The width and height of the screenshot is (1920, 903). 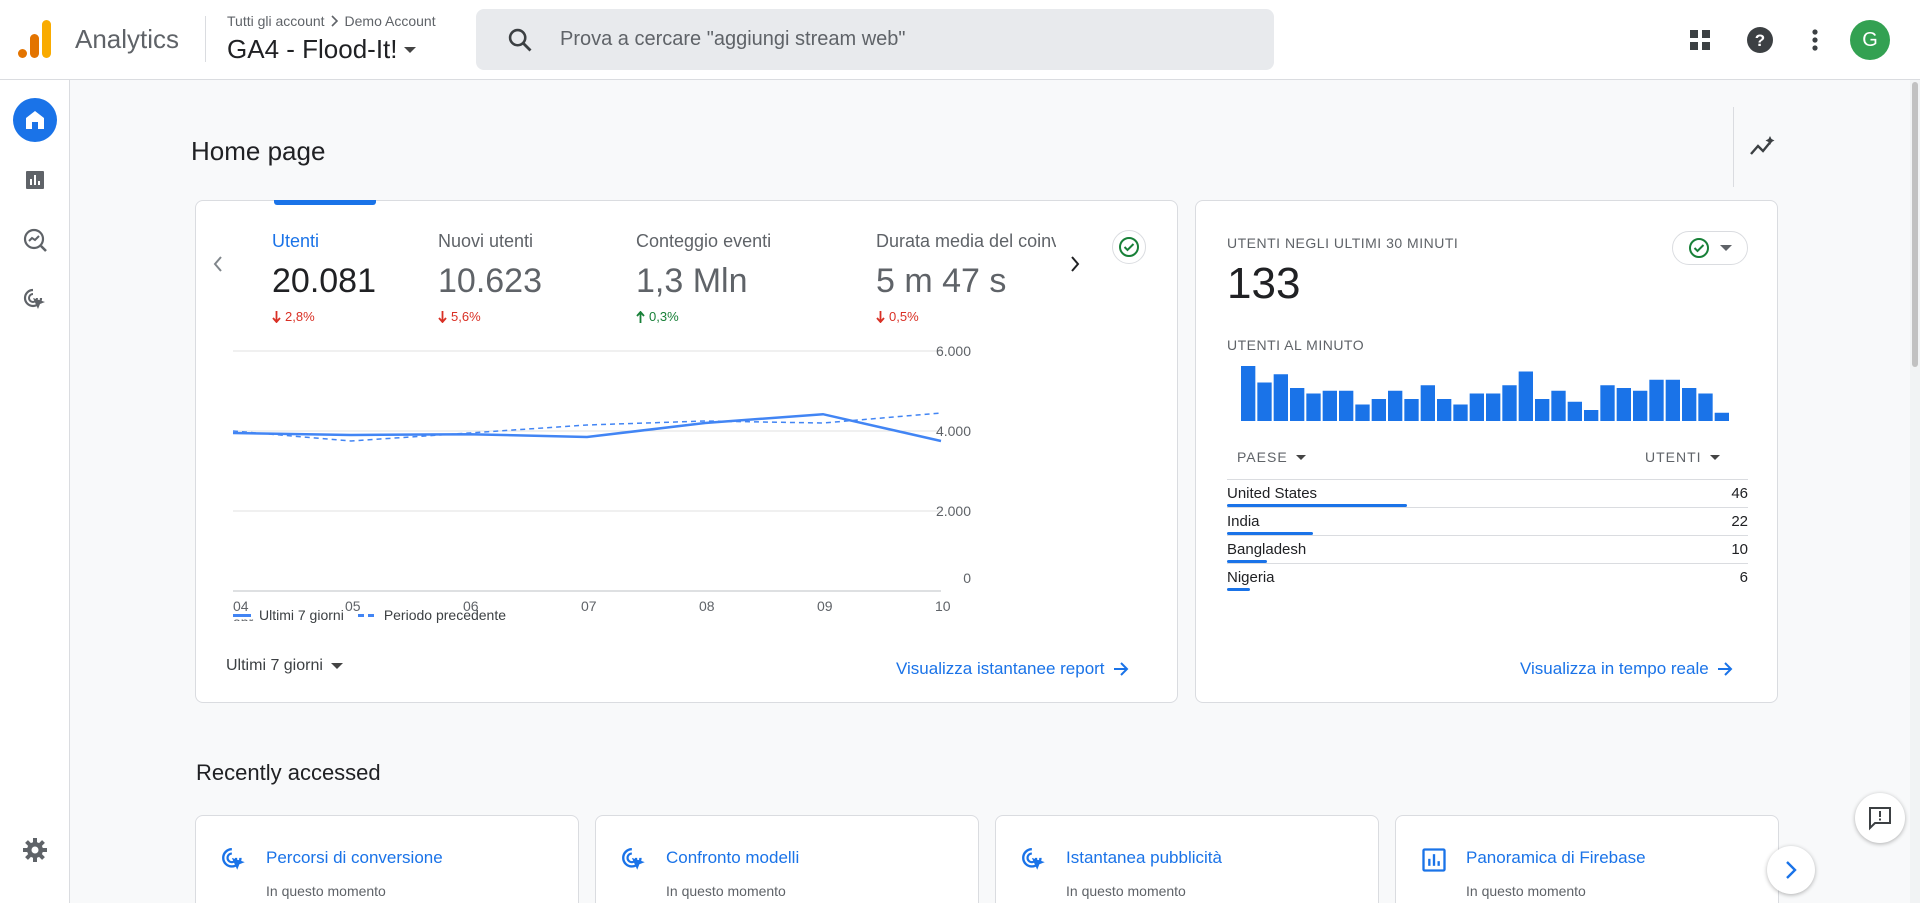 What do you see at coordinates (733, 39) in the screenshot?
I see `search-input: Prova a cercare "aggiungi stream web"` at bounding box center [733, 39].